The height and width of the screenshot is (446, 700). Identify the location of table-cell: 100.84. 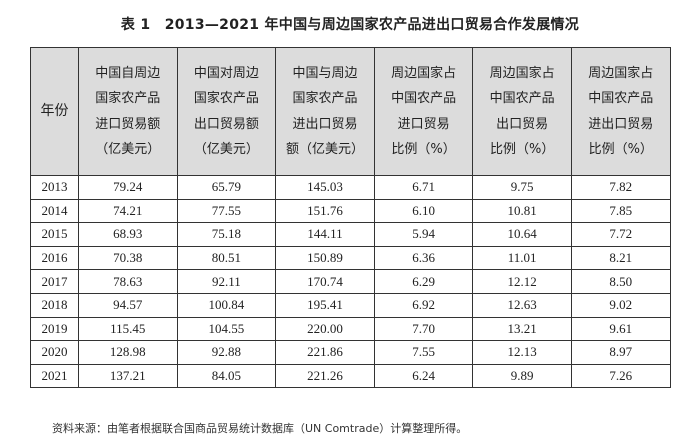
(226, 305).